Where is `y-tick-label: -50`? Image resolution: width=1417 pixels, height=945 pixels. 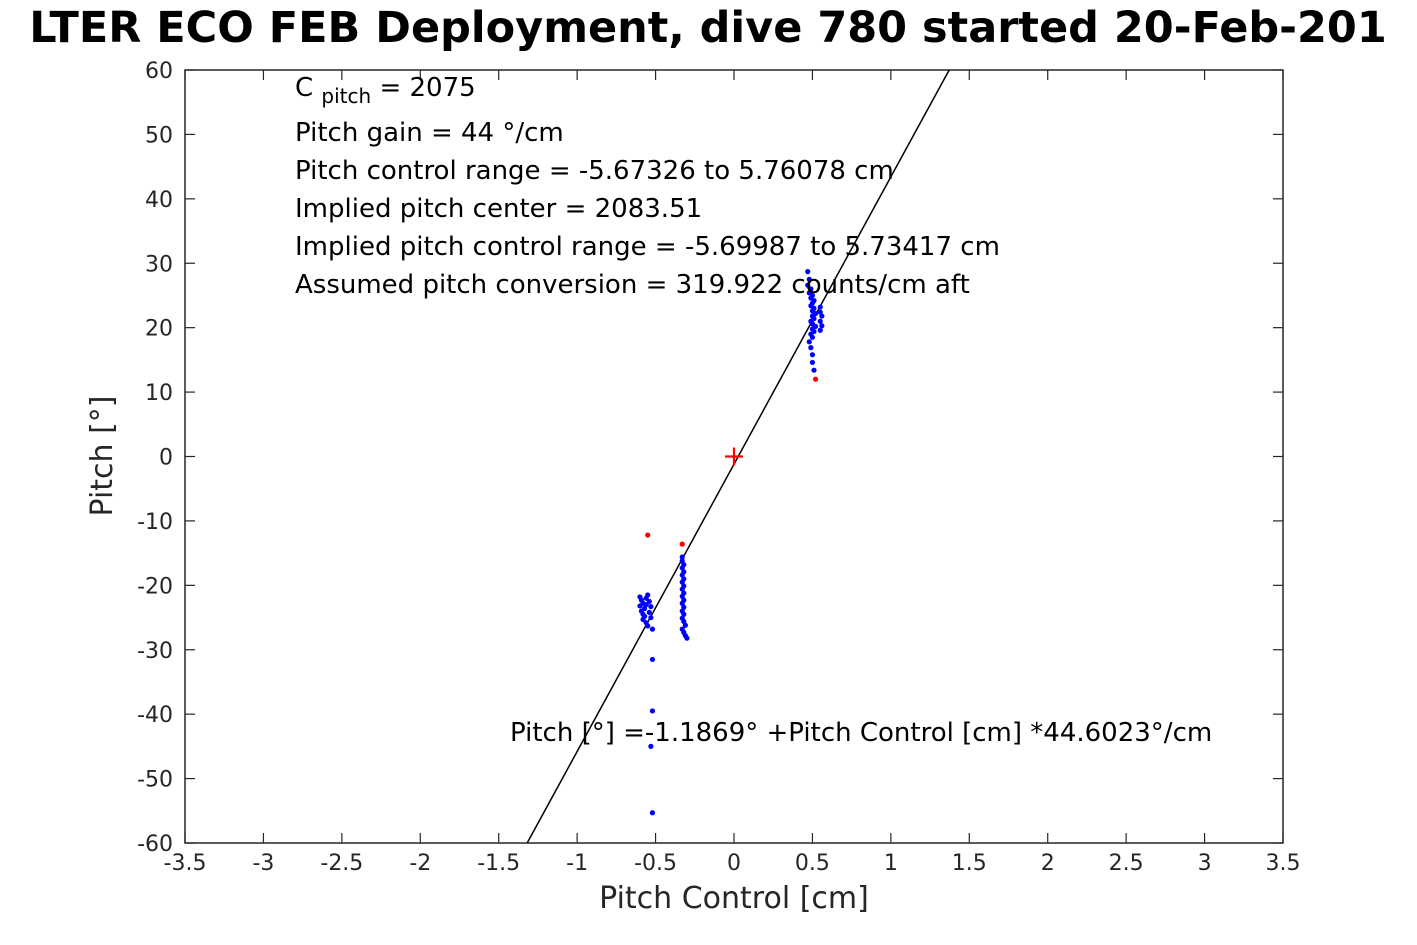
y-tick-label: -50 is located at coordinates (155, 780).